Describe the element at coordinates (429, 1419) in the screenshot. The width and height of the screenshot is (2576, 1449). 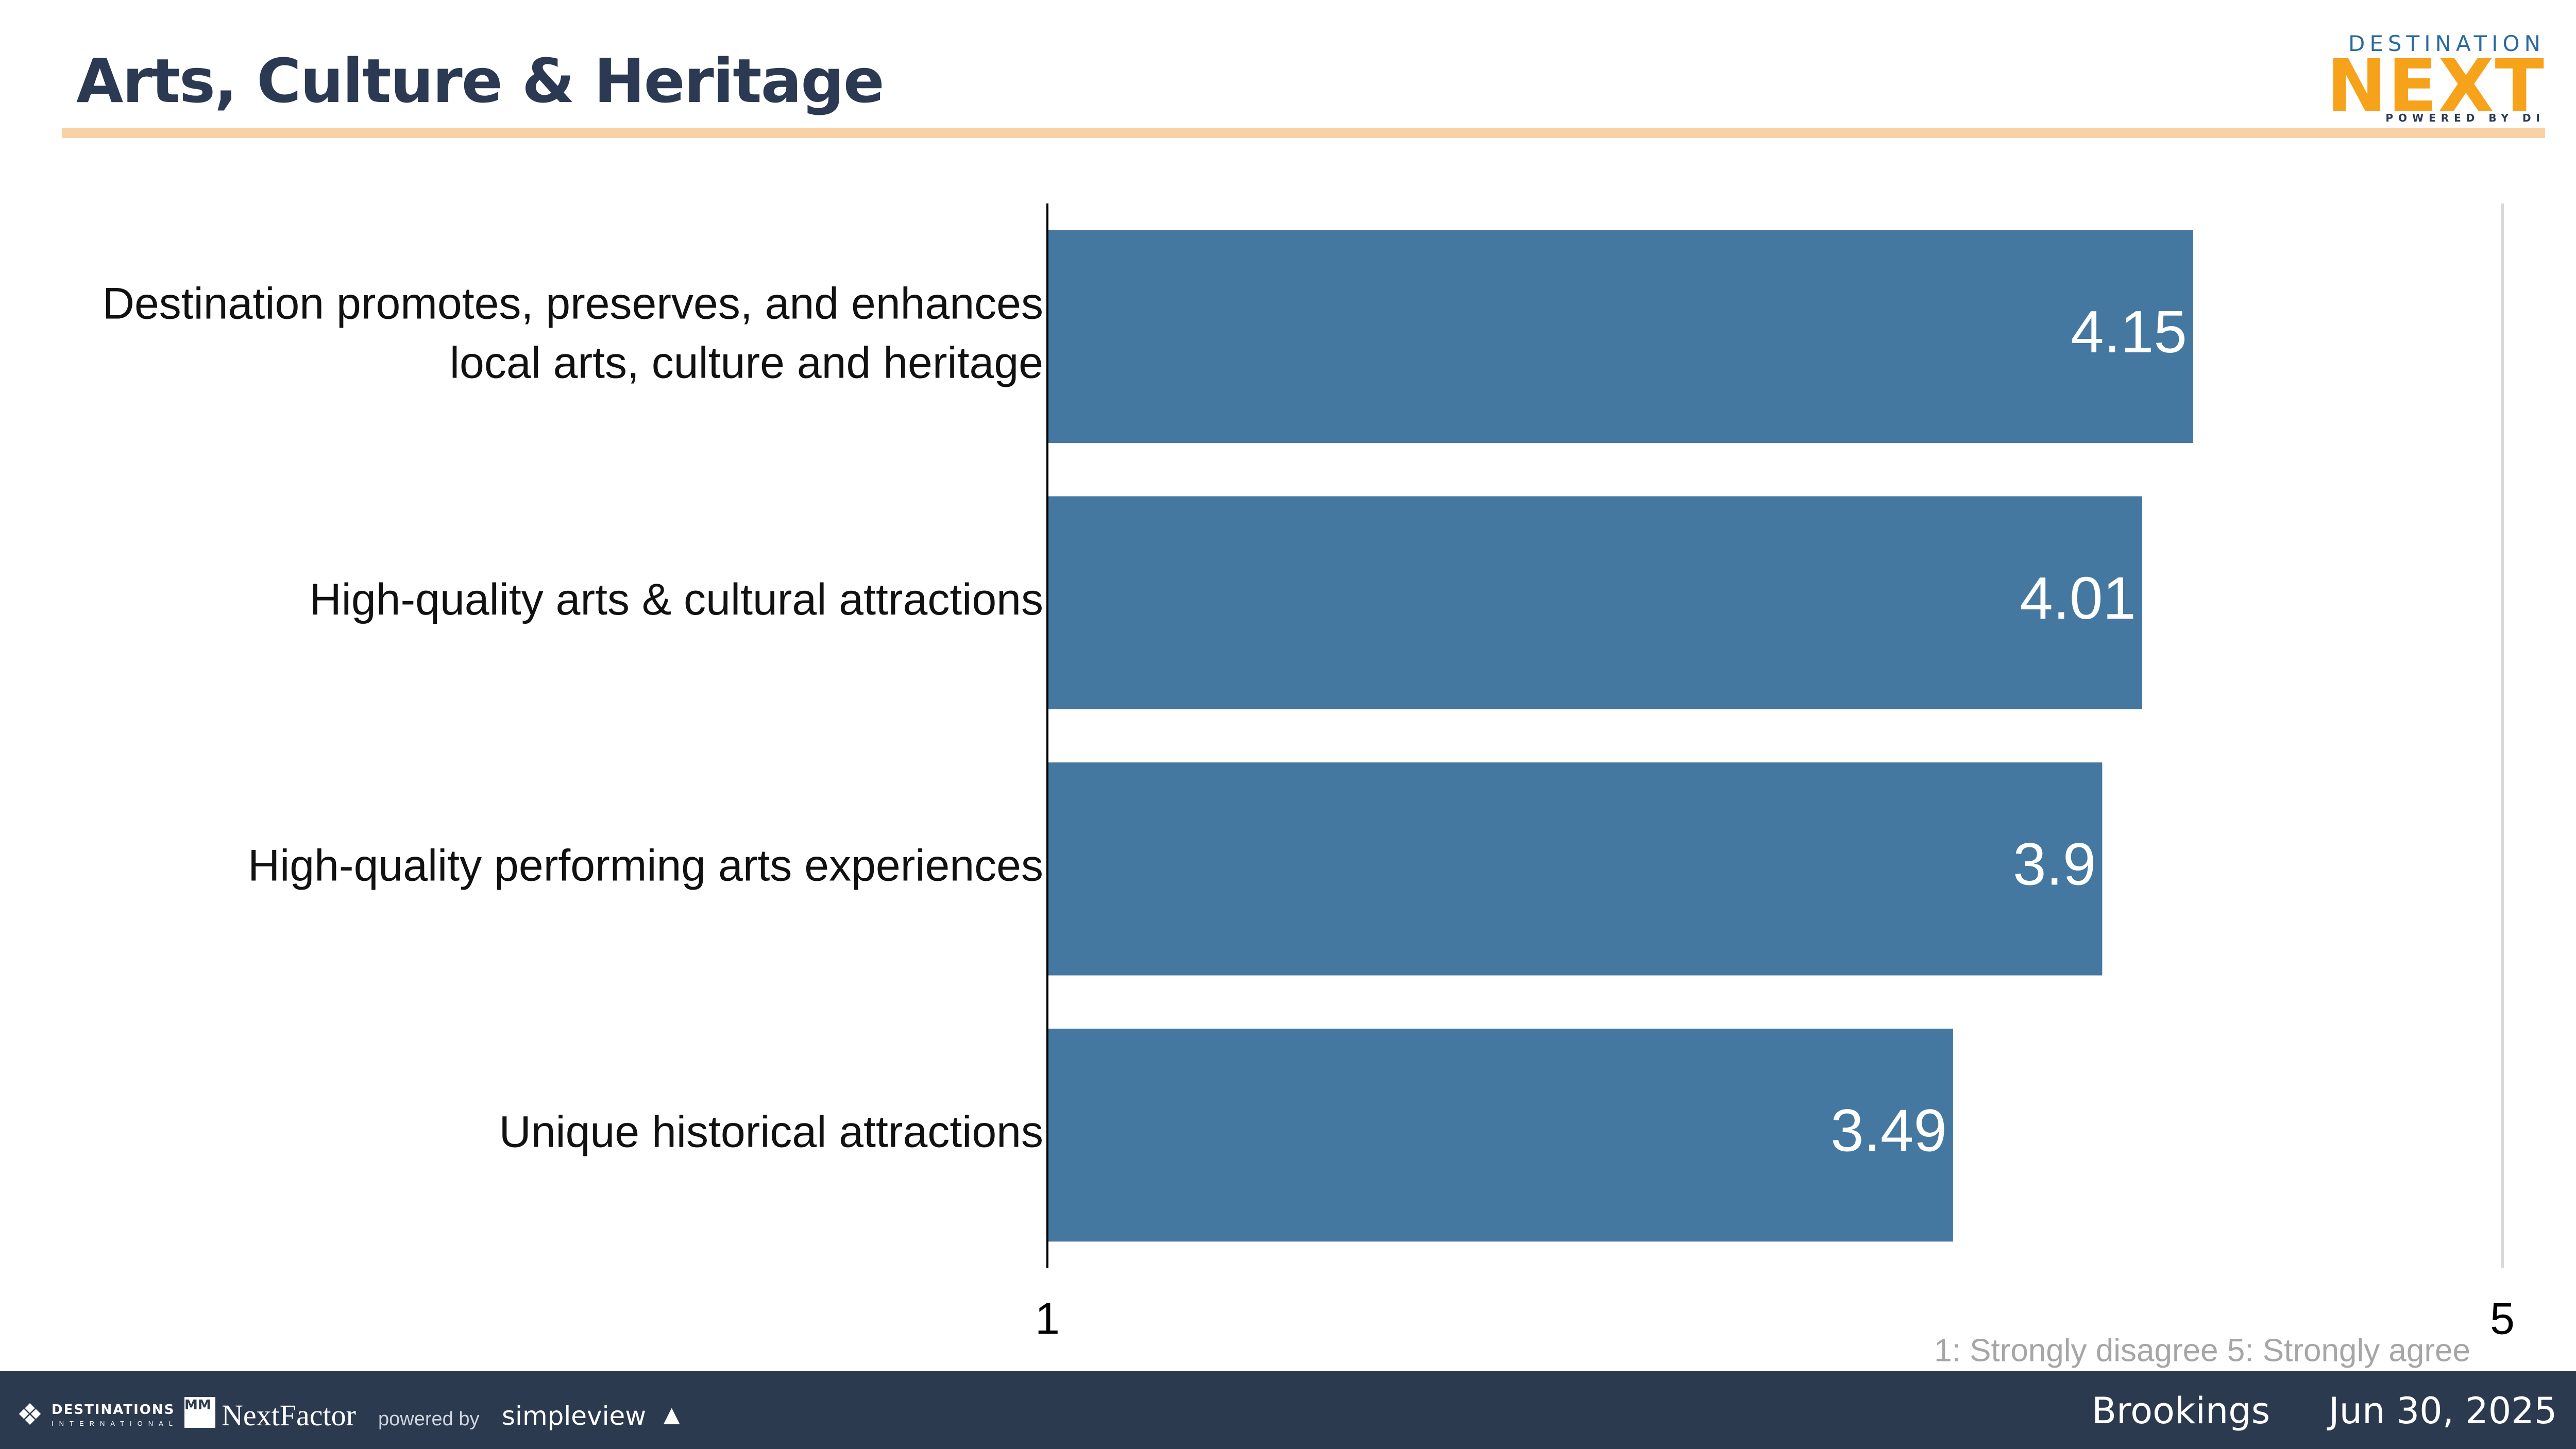
I see `powered-by-text: powered by` at that location.